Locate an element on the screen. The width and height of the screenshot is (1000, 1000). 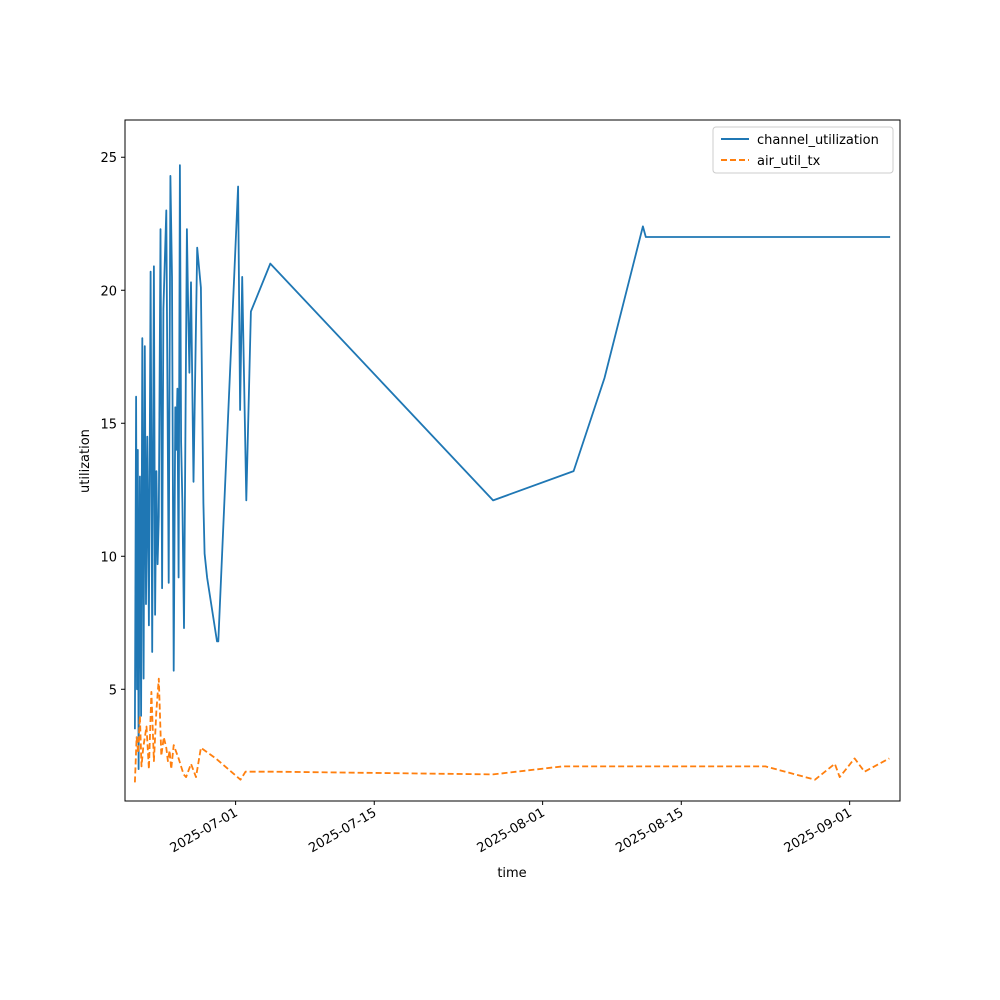
y-axis-label: utilization is located at coordinates (85, 461).